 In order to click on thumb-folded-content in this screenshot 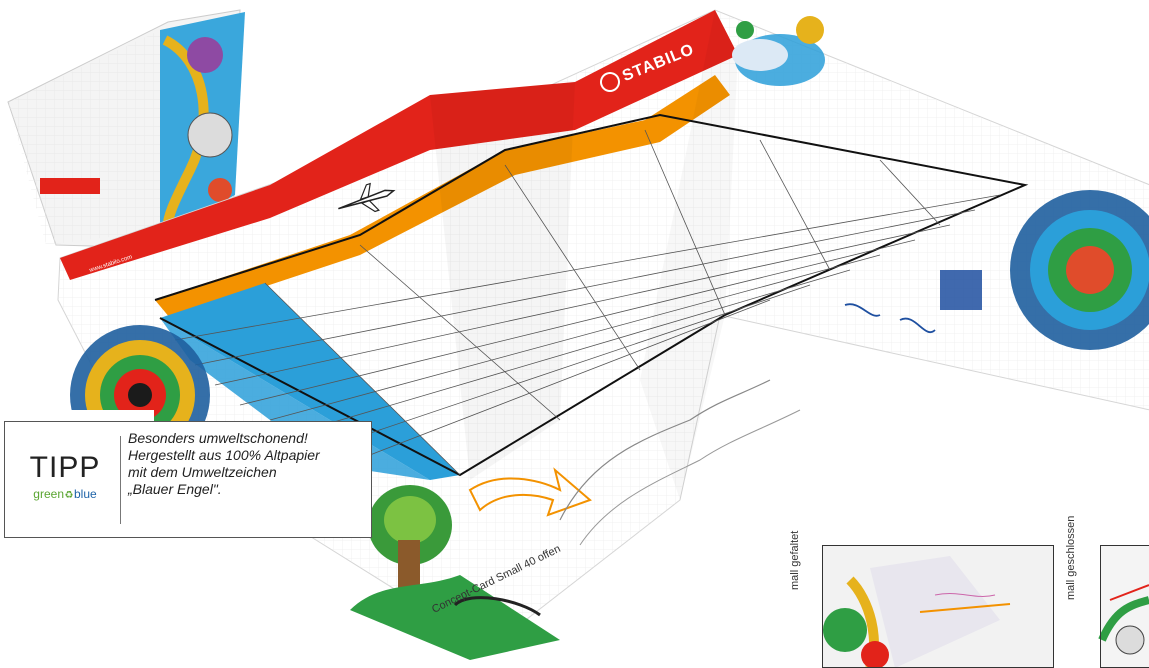, I will do `click(938, 607)`.